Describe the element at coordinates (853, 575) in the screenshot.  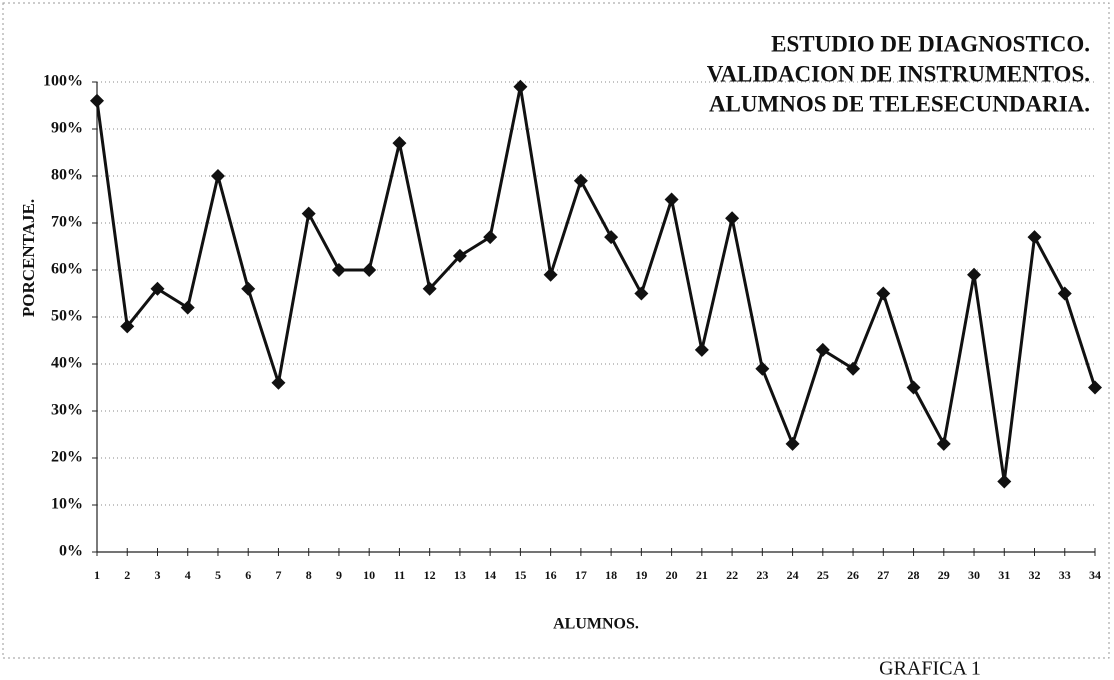
I see `x-tick-label: 26` at that location.